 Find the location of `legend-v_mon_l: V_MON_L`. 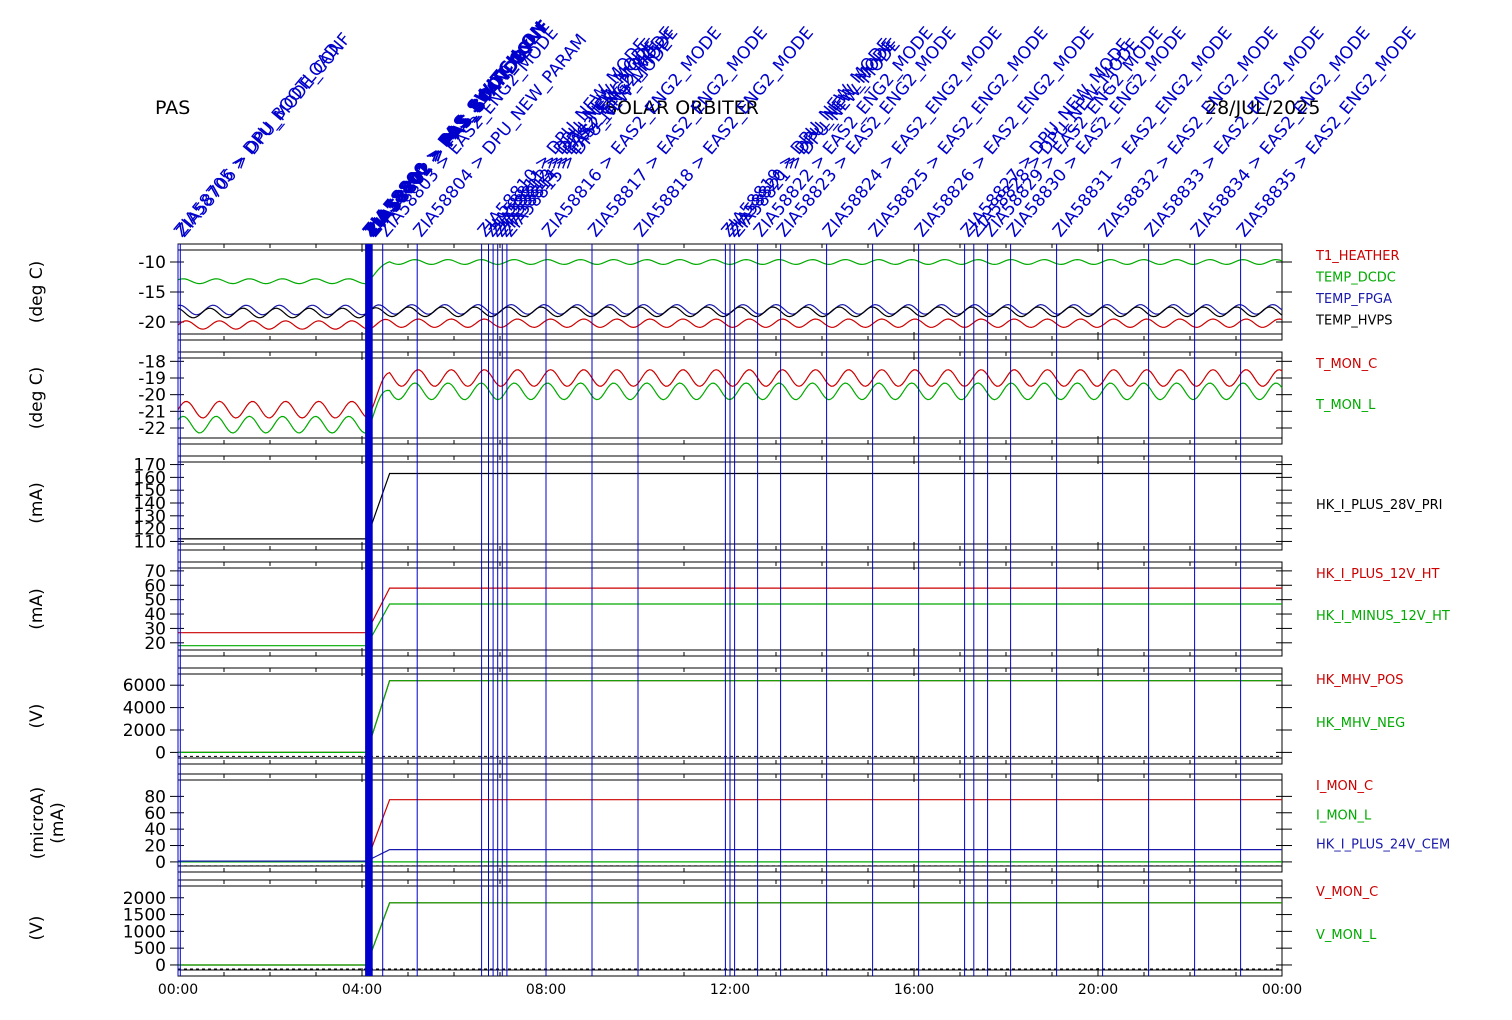

legend-v_mon_l: V_MON_L is located at coordinates (1346, 935).